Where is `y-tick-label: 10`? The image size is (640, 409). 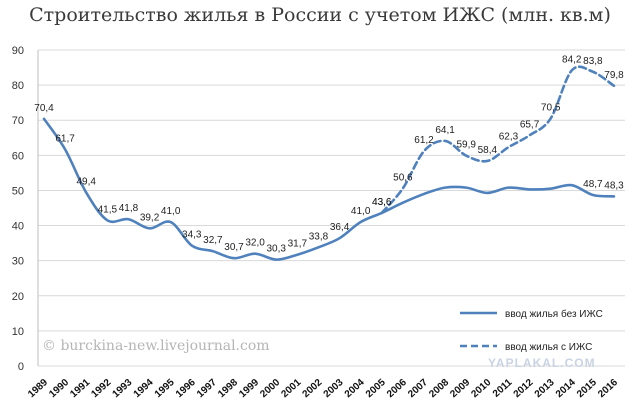 y-tick-label: 10 is located at coordinates (18, 332).